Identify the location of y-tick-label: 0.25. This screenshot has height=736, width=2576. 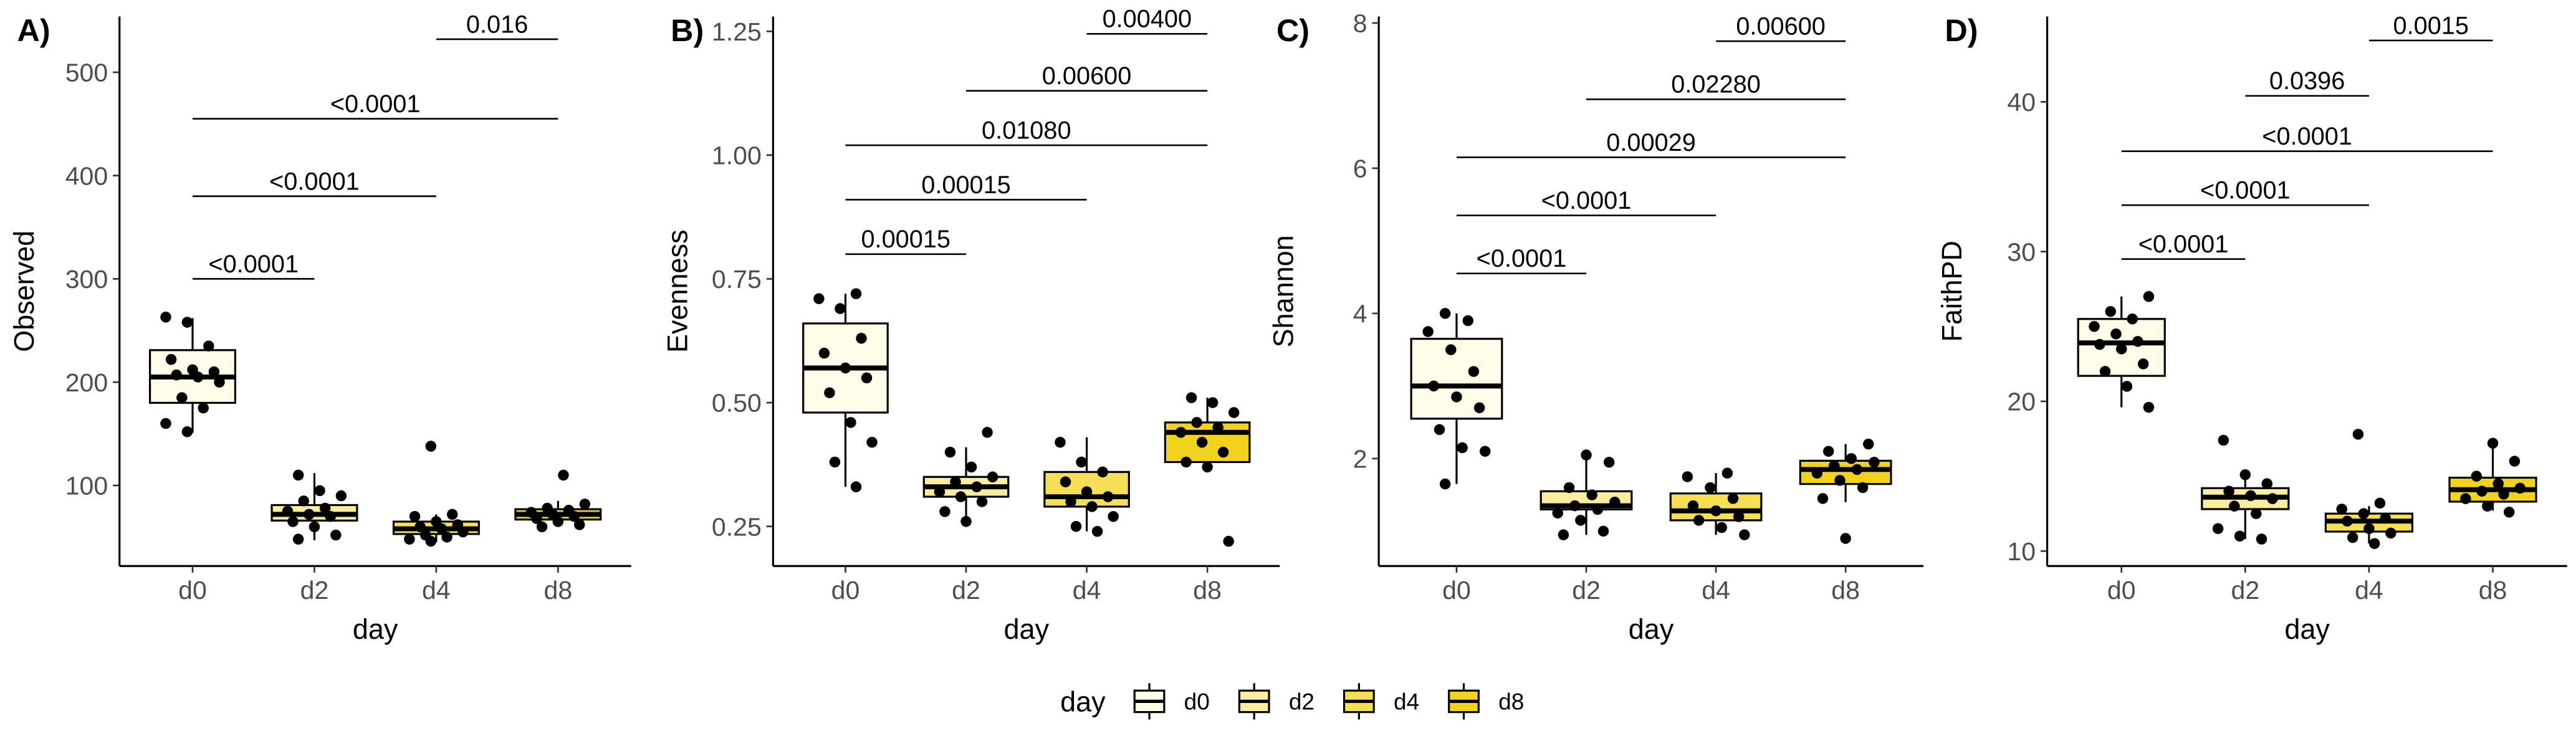
(737, 526).